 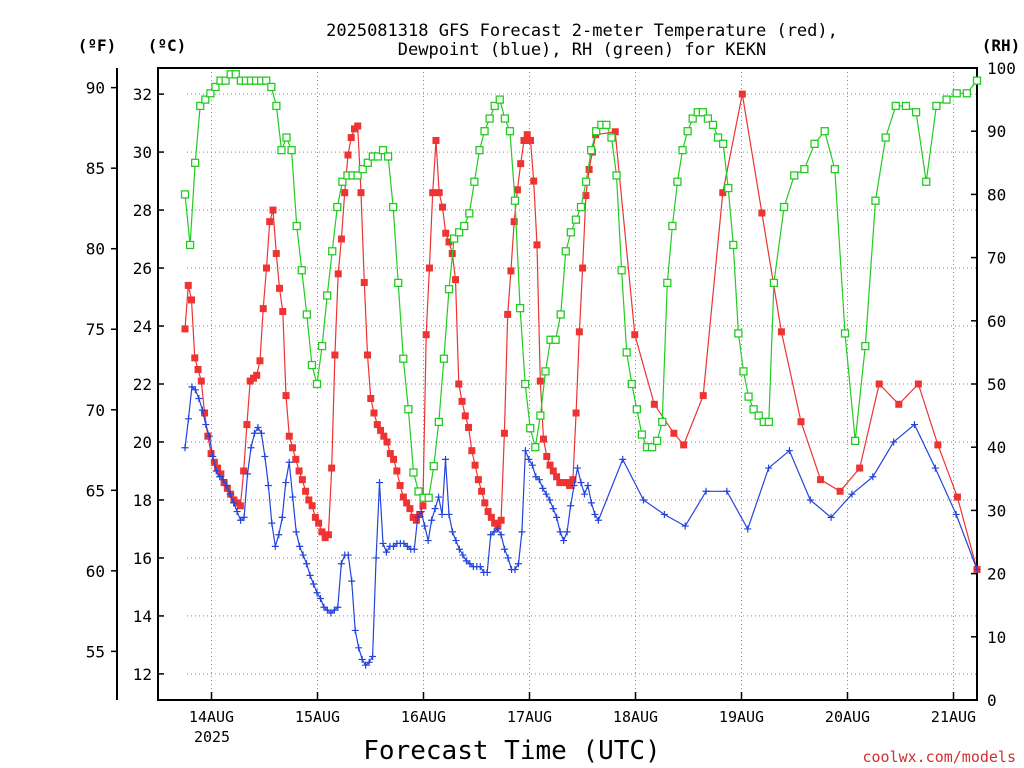 What do you see at coordinates (212, 737) in the screenshot?
I see `x-year-label: 2025` at bounding box center [212, 737].